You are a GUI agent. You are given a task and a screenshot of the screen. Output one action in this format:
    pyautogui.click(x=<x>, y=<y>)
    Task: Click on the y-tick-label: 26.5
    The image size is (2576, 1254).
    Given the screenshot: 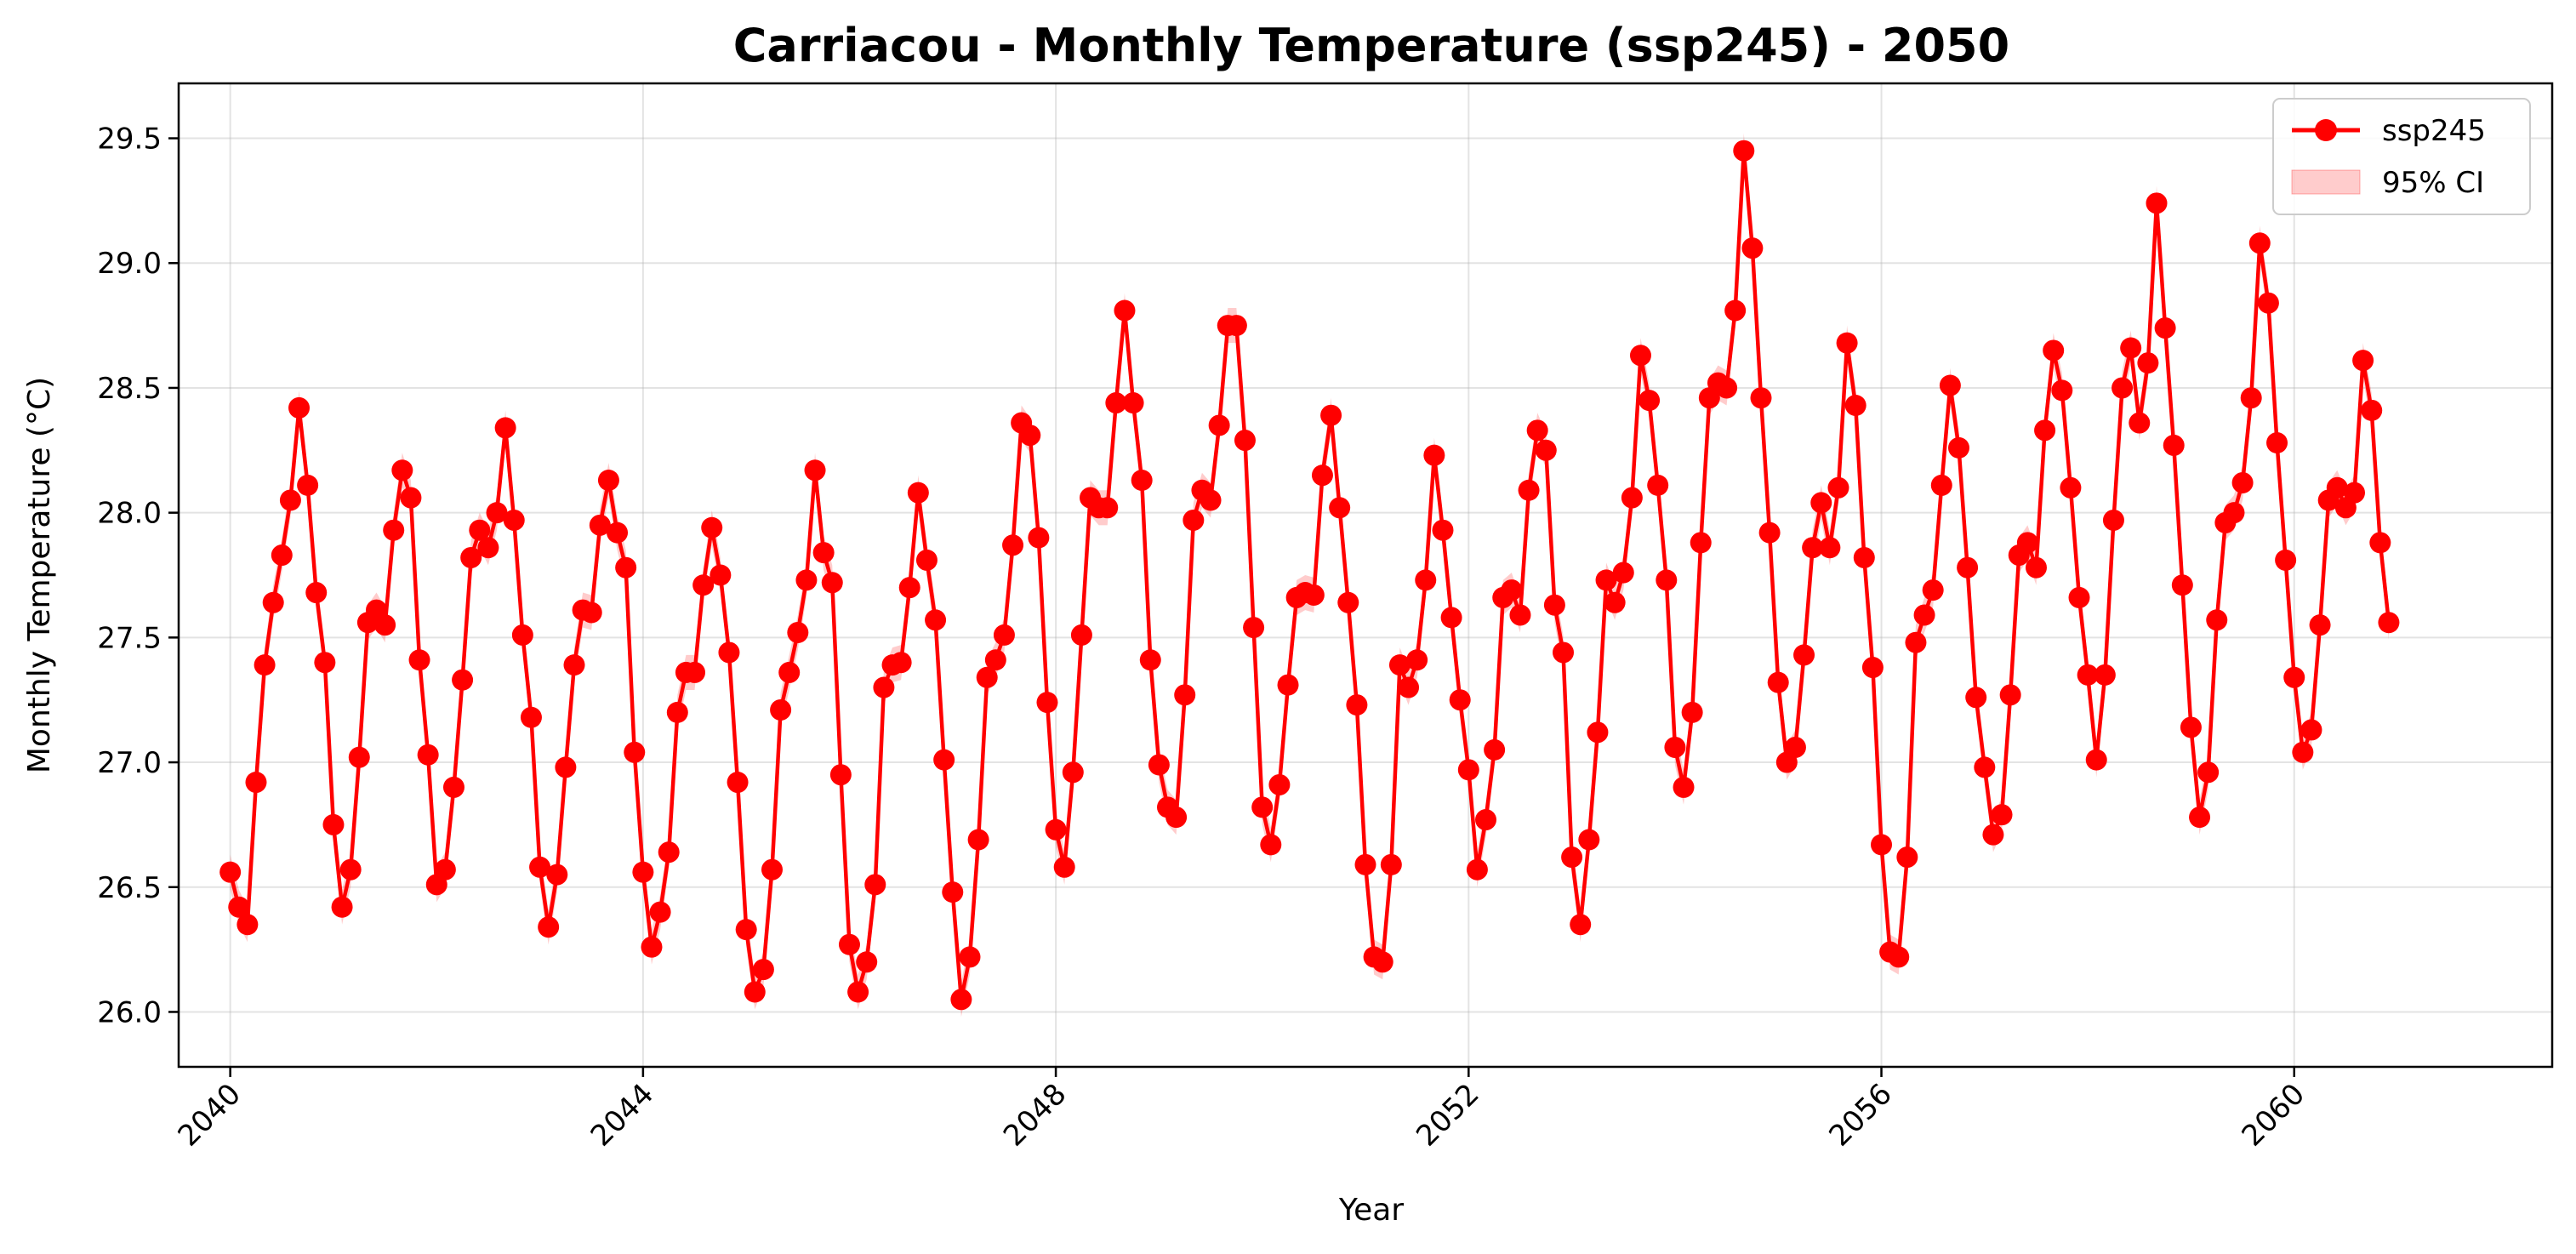 What is the action you would take?
    pyautogui.click(x=129, y=888)
    